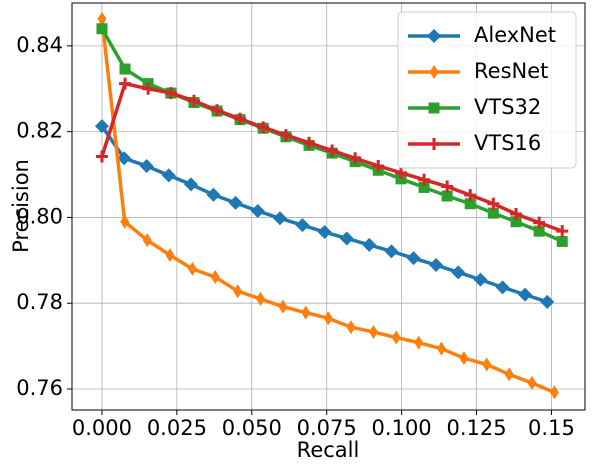 This screenshot has width=598, height=466. What do you see at coordinates (39, 388) in the screenshot?
I see `y-tick-label: 0.76` at bounding box center [39, 388].